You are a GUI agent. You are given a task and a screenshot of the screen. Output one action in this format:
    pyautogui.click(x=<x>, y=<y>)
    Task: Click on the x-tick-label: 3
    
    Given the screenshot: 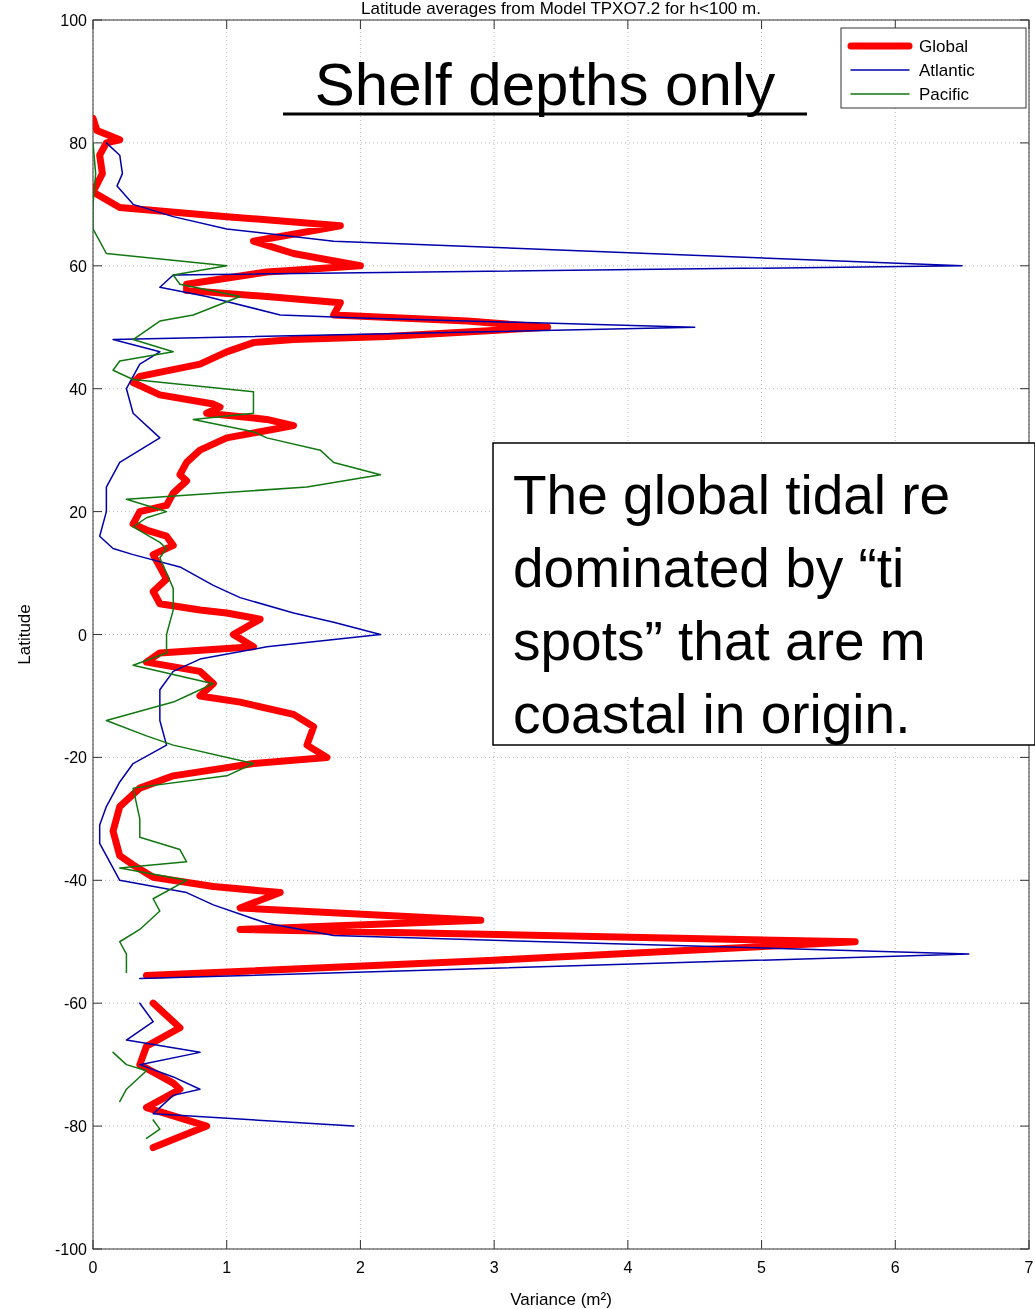 What is the action you would take?
    pyautogui.click(x=494, y=1267)
    